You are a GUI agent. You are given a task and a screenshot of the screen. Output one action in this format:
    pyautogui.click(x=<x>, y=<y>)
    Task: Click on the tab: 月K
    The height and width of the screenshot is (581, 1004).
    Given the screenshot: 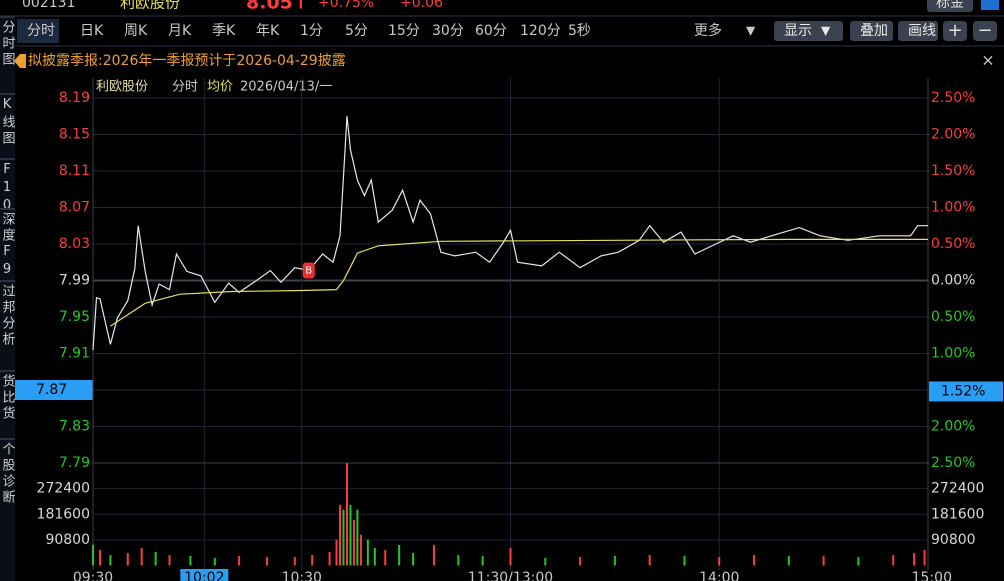 What is the action you would take?
    pyautogui.click(x=180, y=31)
    